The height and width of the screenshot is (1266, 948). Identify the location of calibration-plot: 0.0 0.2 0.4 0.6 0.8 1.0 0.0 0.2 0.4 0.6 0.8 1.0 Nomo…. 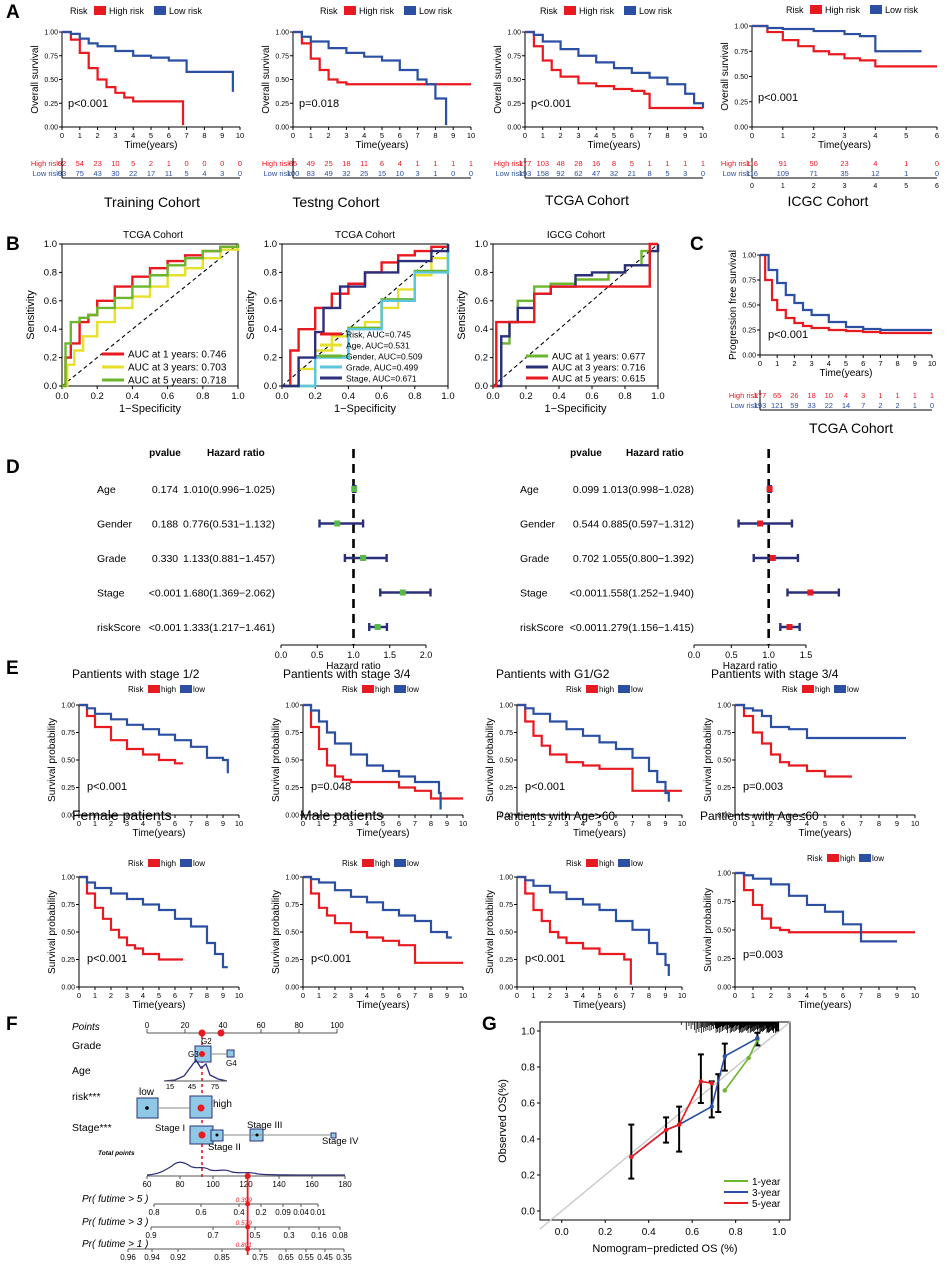
(644, 1138).